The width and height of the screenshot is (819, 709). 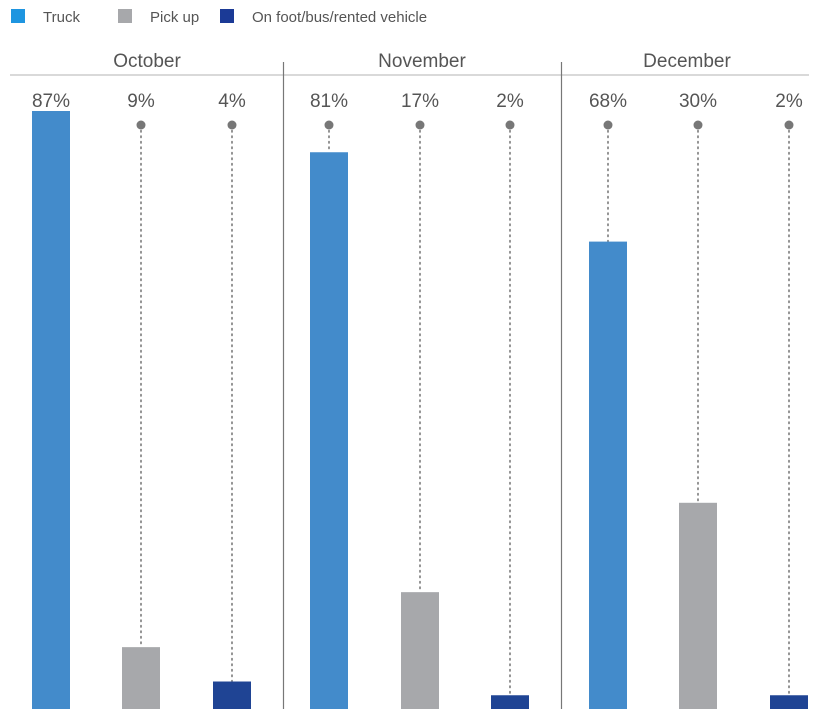 I want to click on value-label-november-pick-up: 17%, so click(x=420, y=101).